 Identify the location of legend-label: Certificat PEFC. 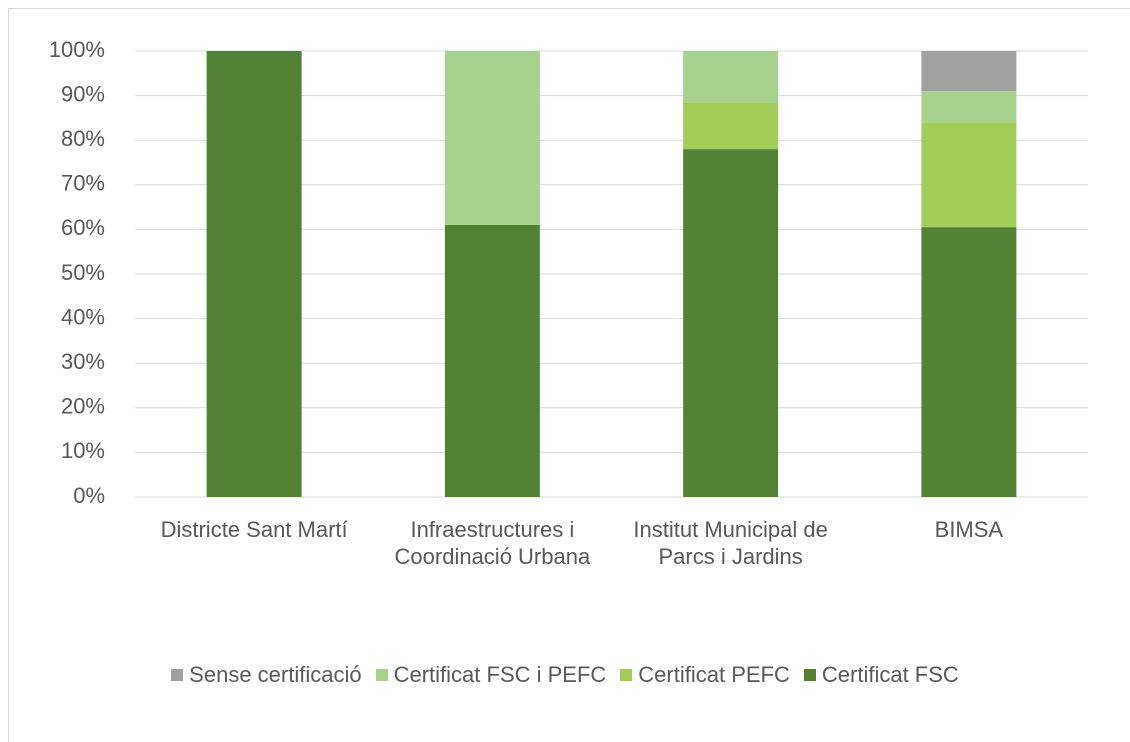
(714, 674).